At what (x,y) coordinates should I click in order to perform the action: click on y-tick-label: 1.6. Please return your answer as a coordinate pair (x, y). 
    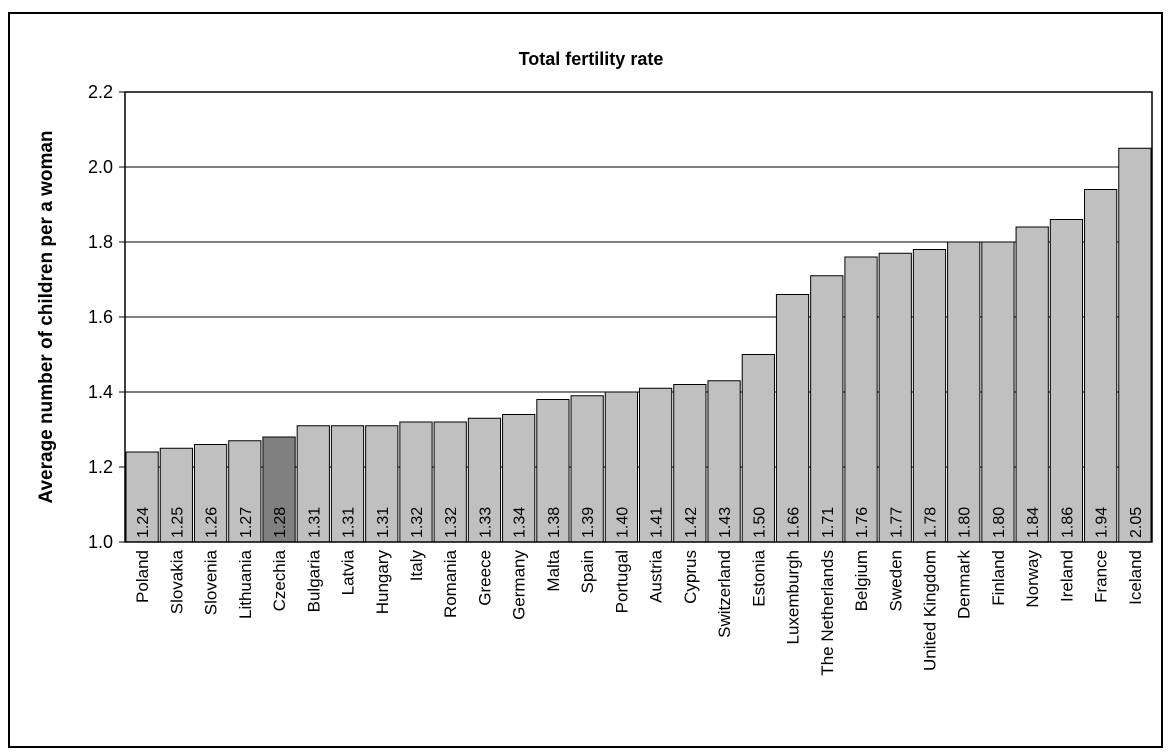
    Looking at the image, I should click on (100, 317).